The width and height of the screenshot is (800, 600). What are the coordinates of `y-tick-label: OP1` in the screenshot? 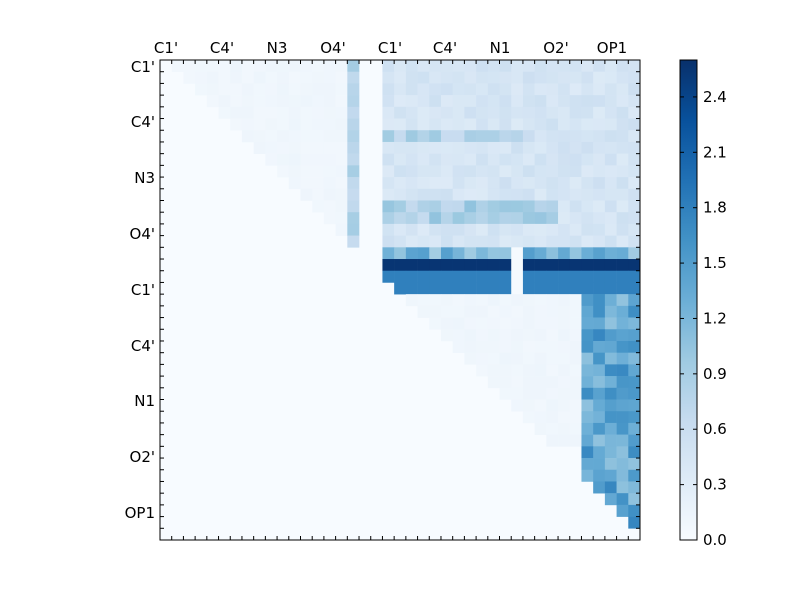 It's located at (140, 513).